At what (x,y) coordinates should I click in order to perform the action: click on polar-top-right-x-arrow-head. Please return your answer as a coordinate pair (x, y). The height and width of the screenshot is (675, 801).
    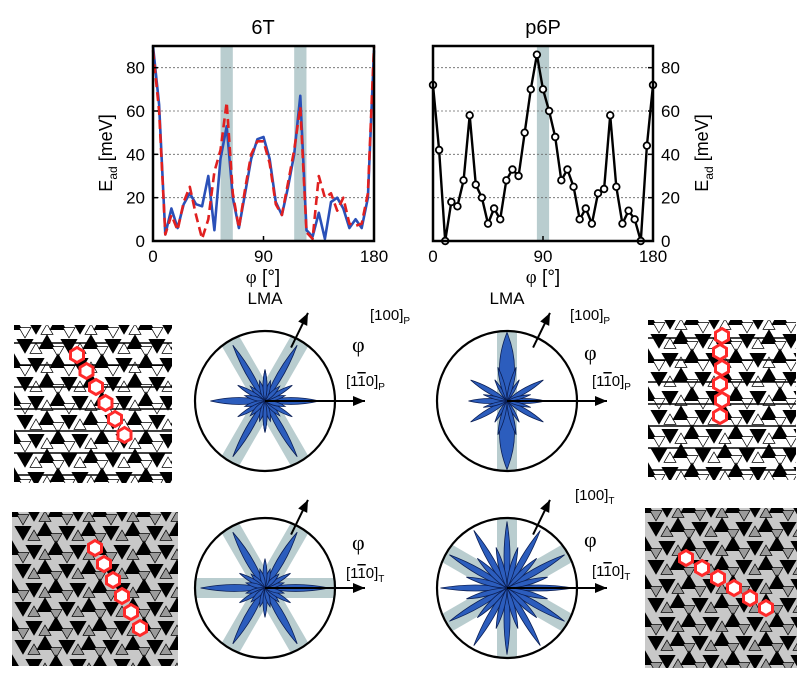
    Looking at the image, I should click on (601, 401).